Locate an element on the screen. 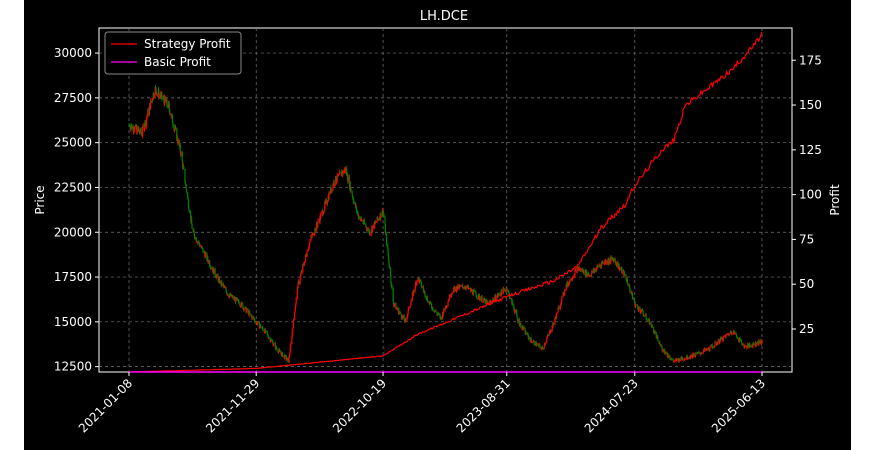  y-left-tick-label: 20000 is located at coordinates (73, 232).